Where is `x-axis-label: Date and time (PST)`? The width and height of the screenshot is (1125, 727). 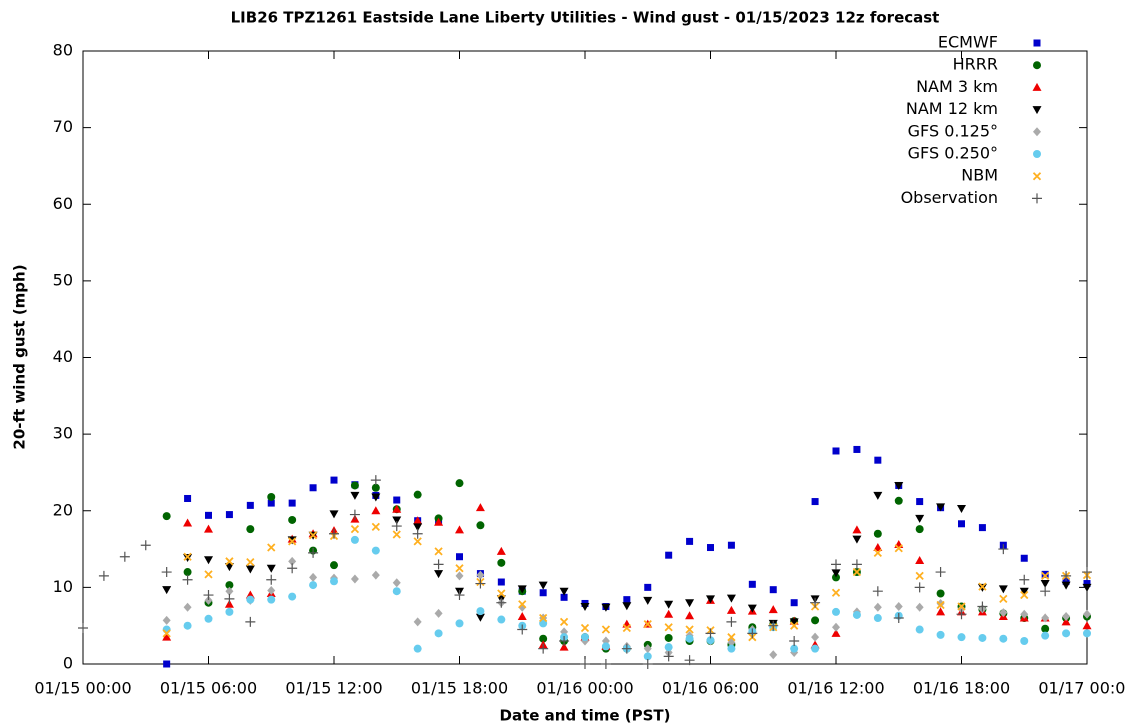
x-axis-label: Date and time (PST) is located at coordinates (585, 716).